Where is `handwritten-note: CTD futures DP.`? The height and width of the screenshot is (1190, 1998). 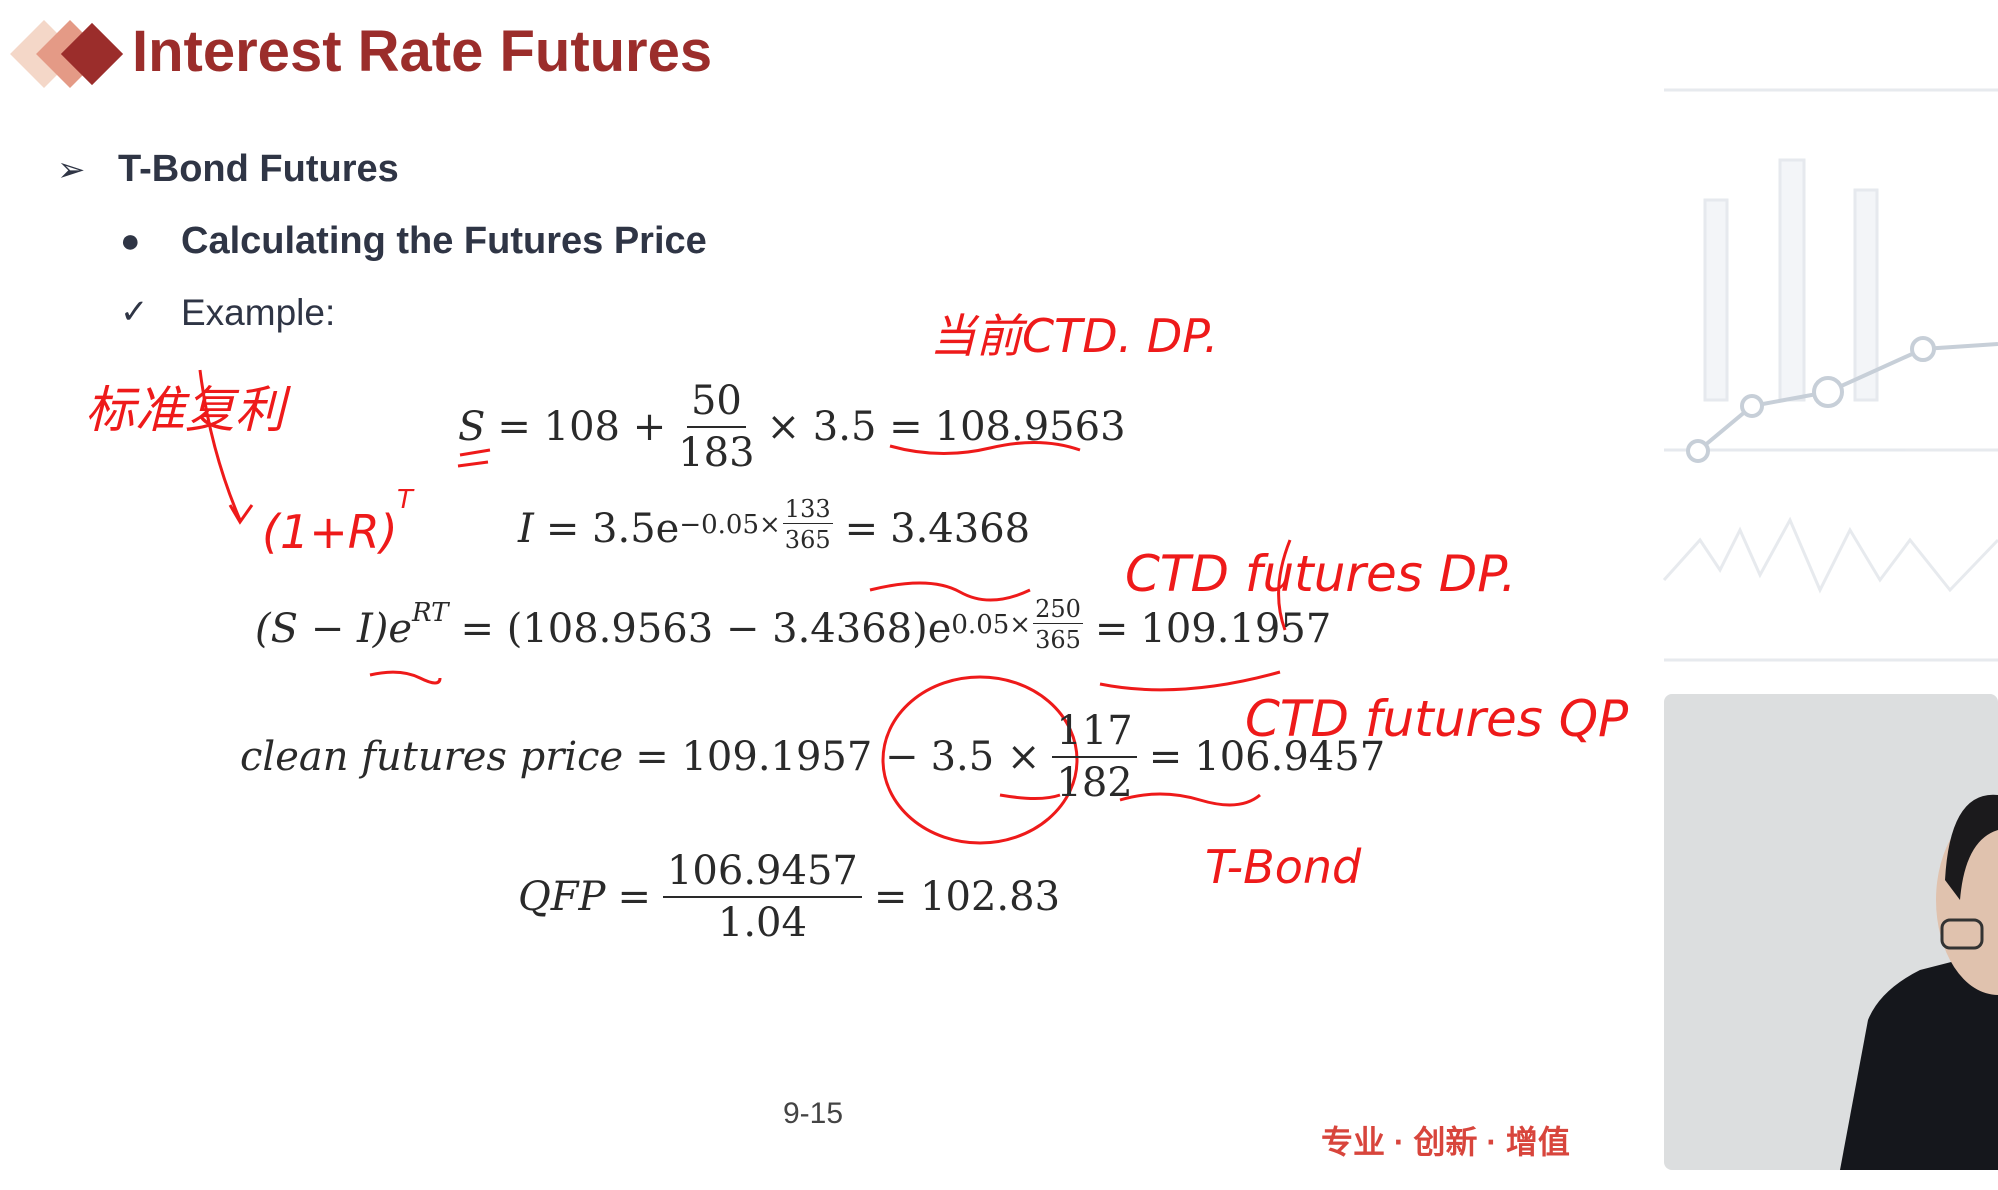
handwritten-note: CTD futures DP. is located at coordinates (1321, 574).